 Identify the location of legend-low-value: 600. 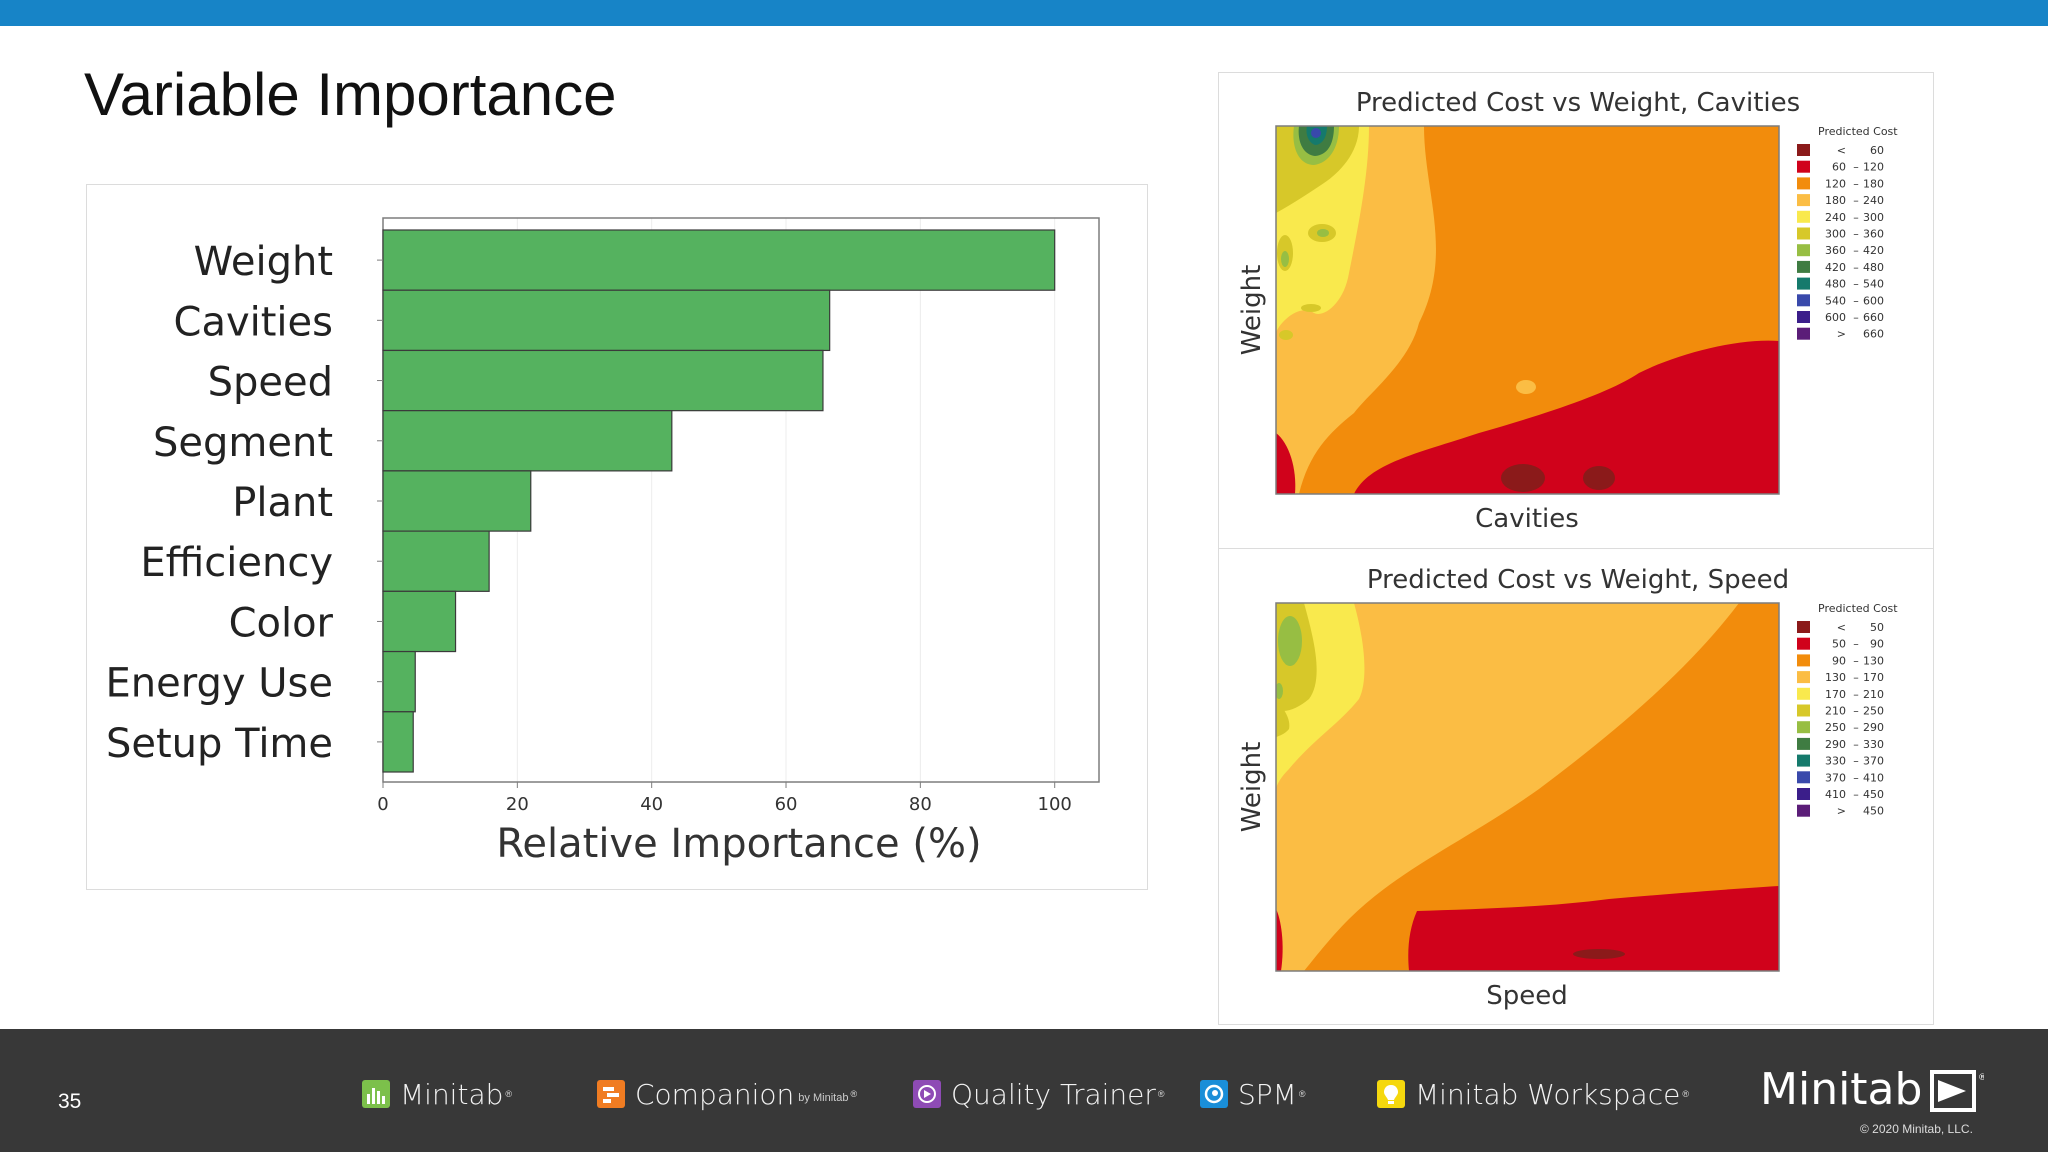
(1835, 317).